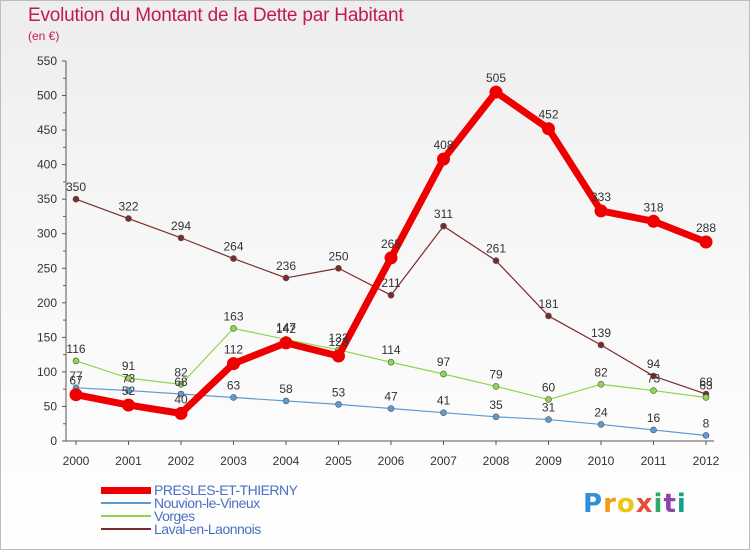 This screenshot has width=750, height=550. Describe the element at coordinates (601, 461) in the screenshot. I see `x-tick-label: 2010` at that location.